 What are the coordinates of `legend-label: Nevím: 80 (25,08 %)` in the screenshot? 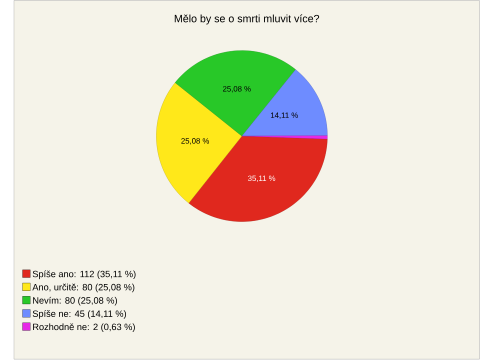 It's located at (75, 301).